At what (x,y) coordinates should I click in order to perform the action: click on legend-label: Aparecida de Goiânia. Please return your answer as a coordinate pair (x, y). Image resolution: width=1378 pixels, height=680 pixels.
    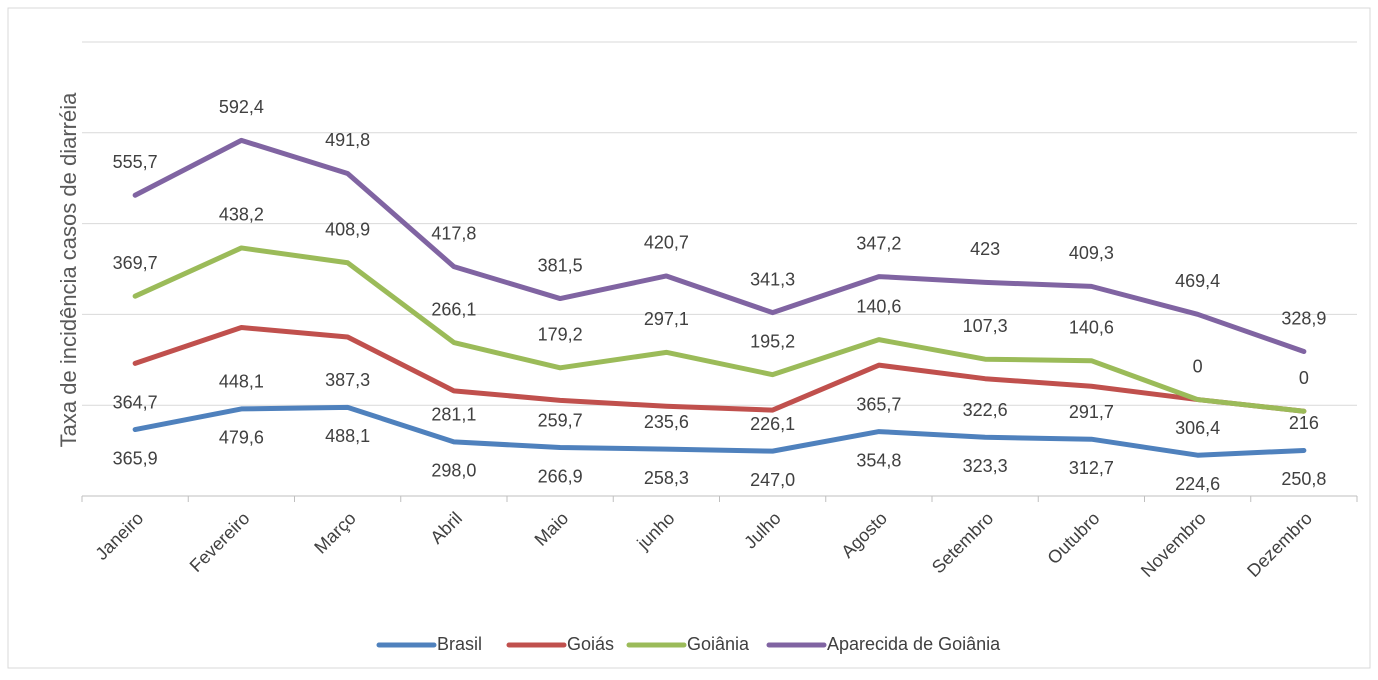
    Looking at the image, I should click on (914, 644).